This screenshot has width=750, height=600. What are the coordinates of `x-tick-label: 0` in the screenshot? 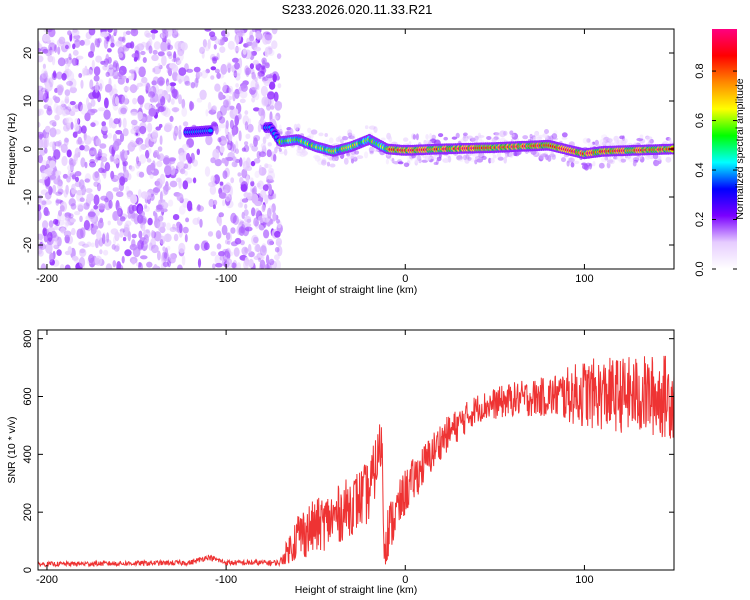 It's located at (405, 580).